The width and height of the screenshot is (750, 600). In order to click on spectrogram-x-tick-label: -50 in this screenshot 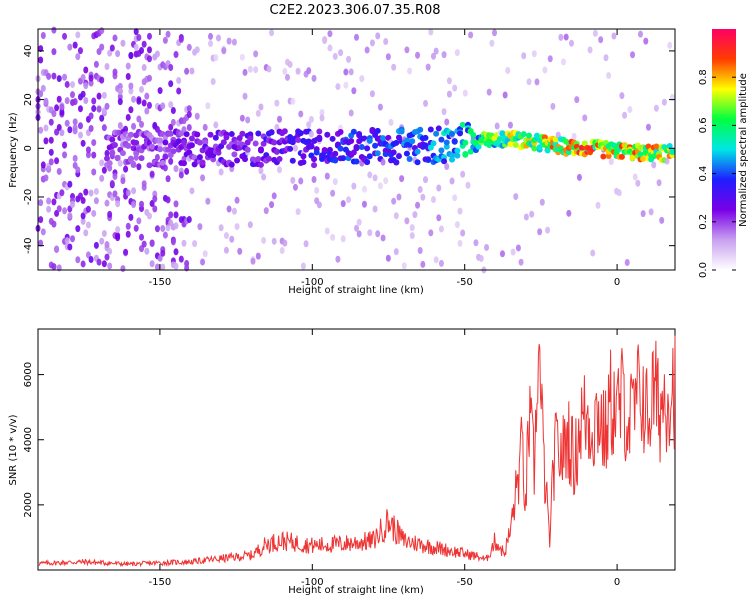, I will do `click(465, 282)`.